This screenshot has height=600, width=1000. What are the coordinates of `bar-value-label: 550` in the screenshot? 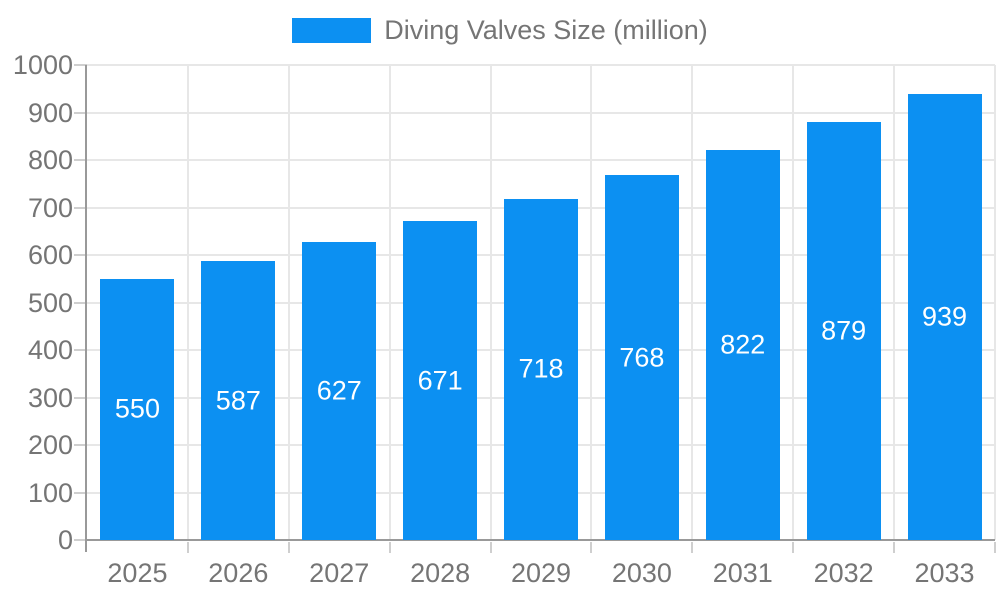 It's located at (137, 408).